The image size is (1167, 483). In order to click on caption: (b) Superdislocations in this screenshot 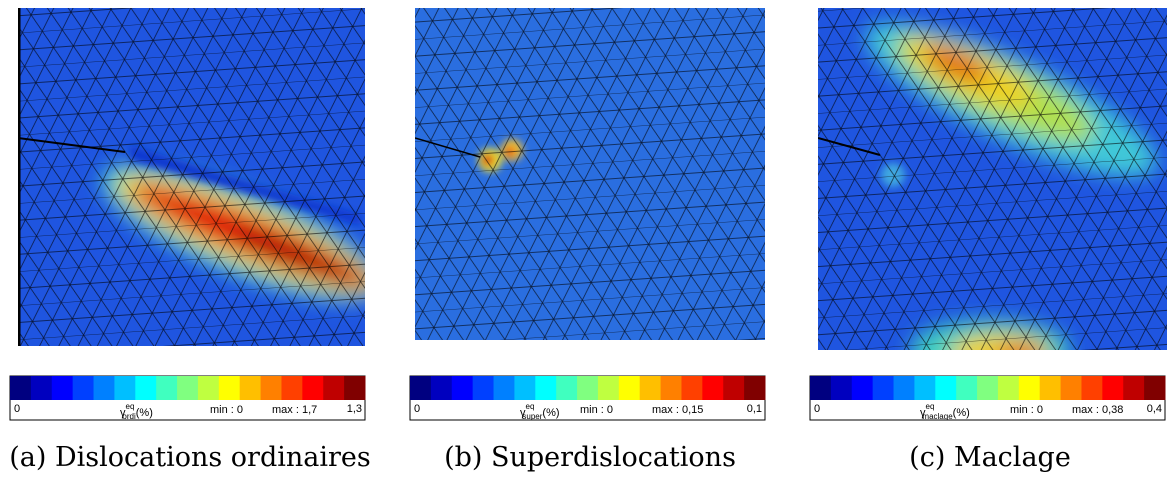, I will do `click(590, 457)`.